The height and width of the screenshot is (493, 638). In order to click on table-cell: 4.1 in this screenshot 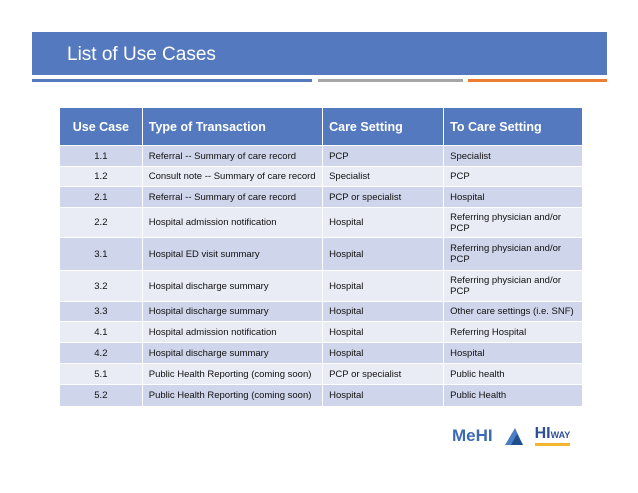, I will do `click(101, 332)`.